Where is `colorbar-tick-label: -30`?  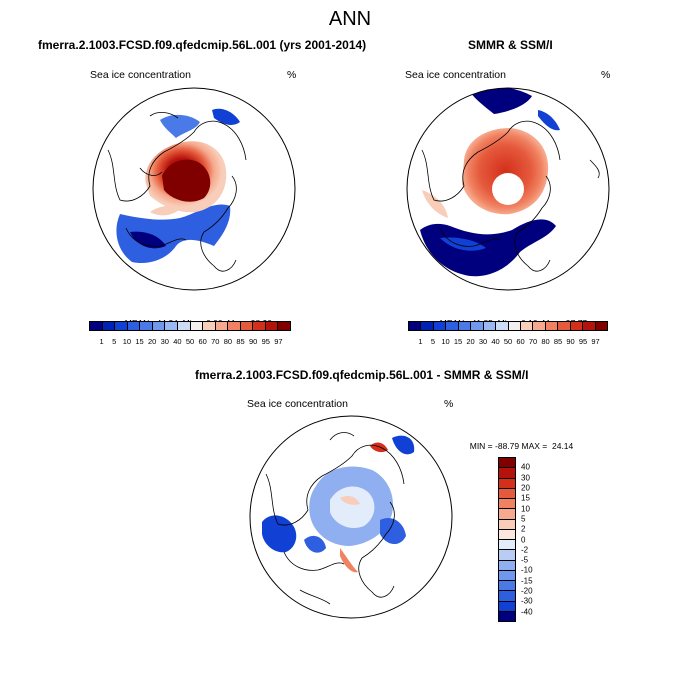 colorbar-tick-label: -30 is located at coordinates (527, 601).